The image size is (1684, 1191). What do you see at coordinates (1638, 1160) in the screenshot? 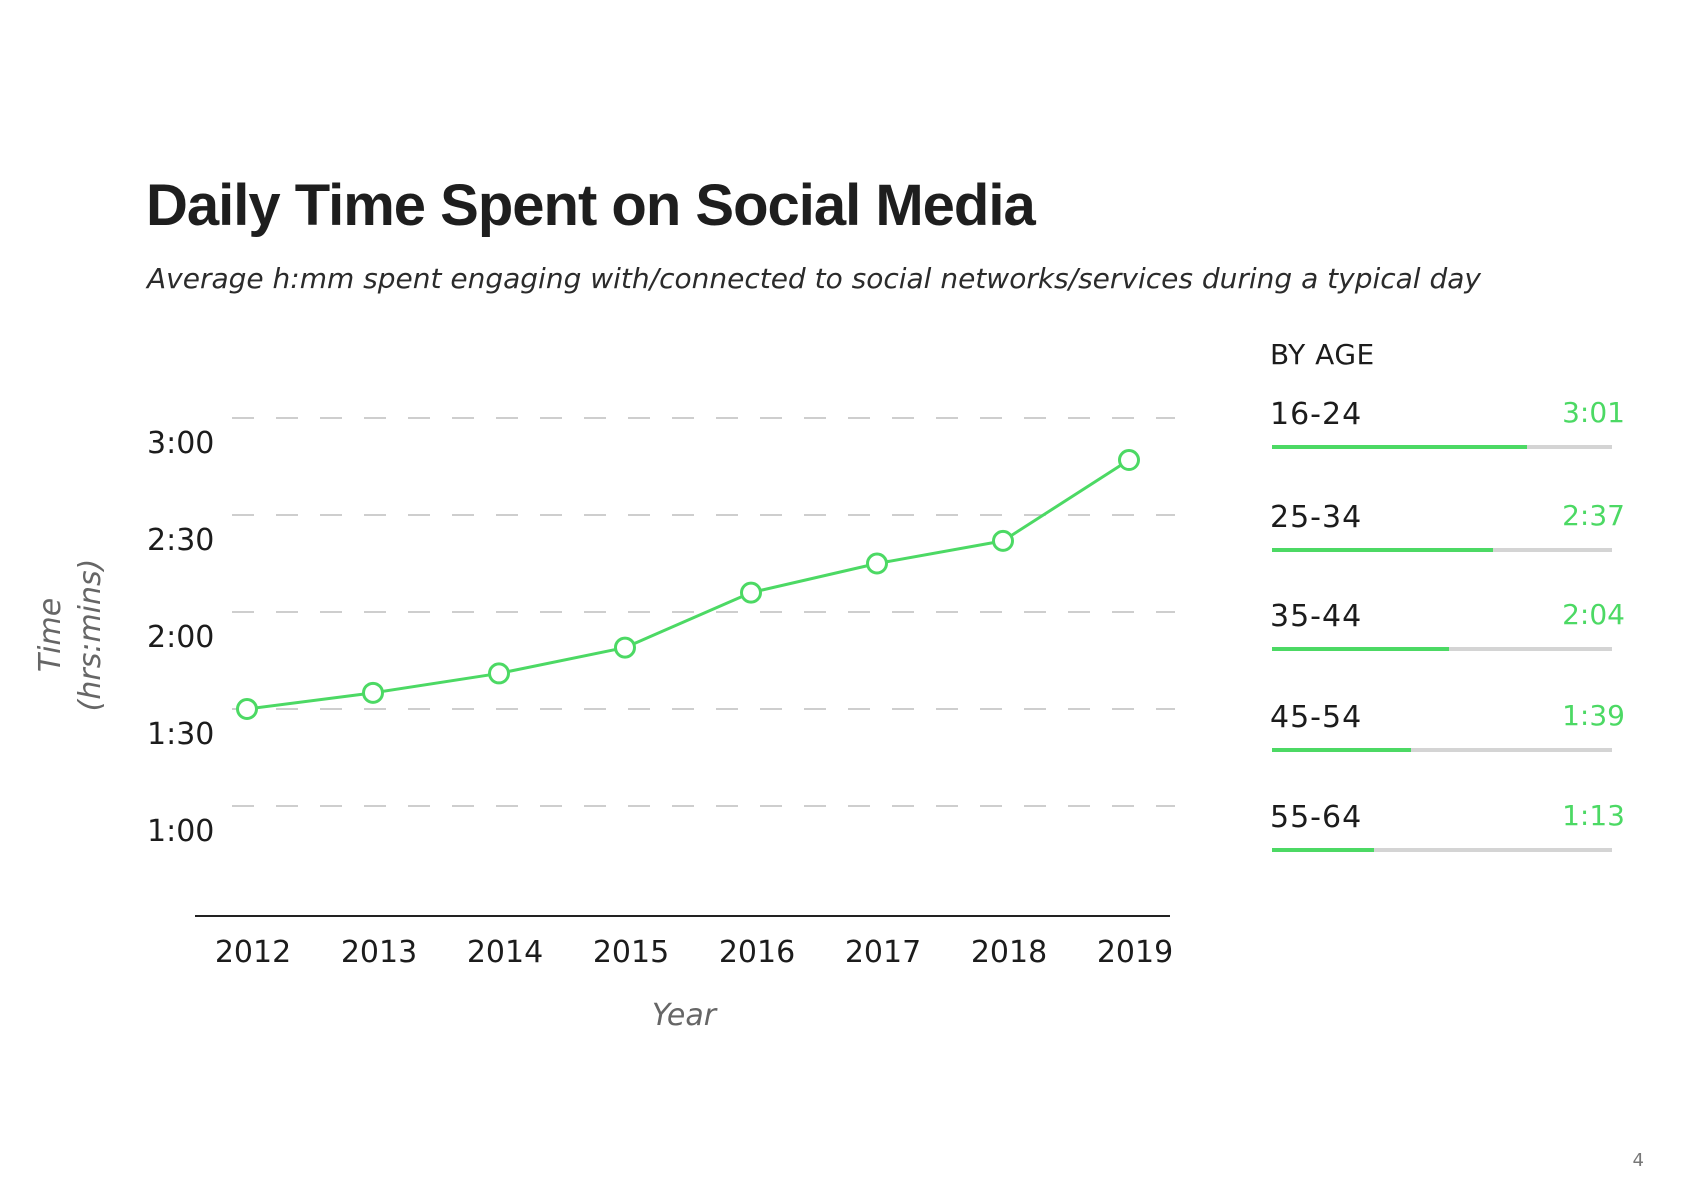
I see `page-number: 4` at bounding box center [1638, 1160].